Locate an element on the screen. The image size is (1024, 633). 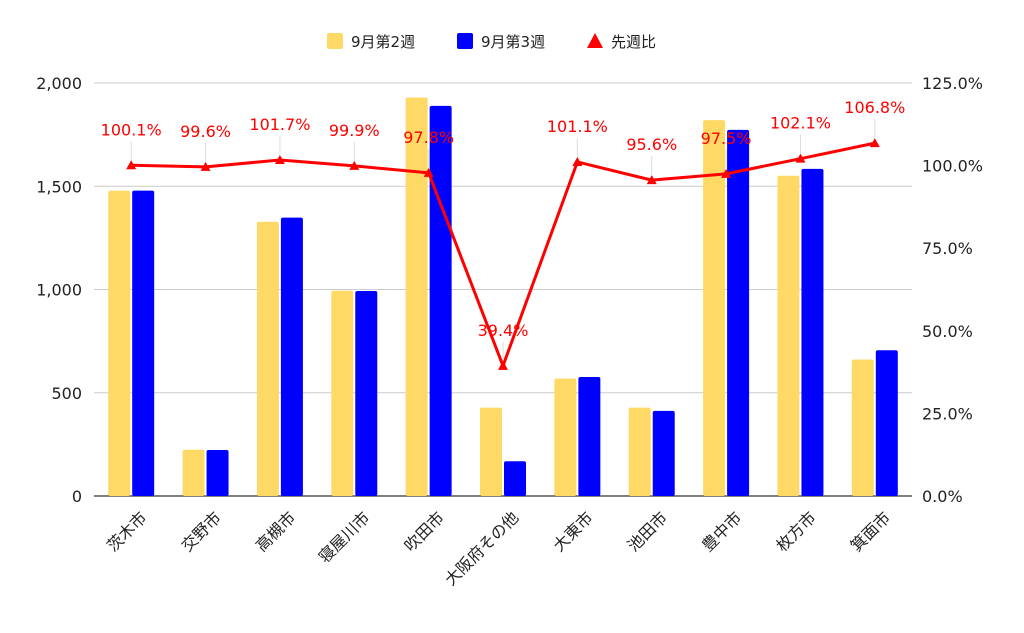
x-tick-label: 高槻市 is located at coordinates (275, 531).